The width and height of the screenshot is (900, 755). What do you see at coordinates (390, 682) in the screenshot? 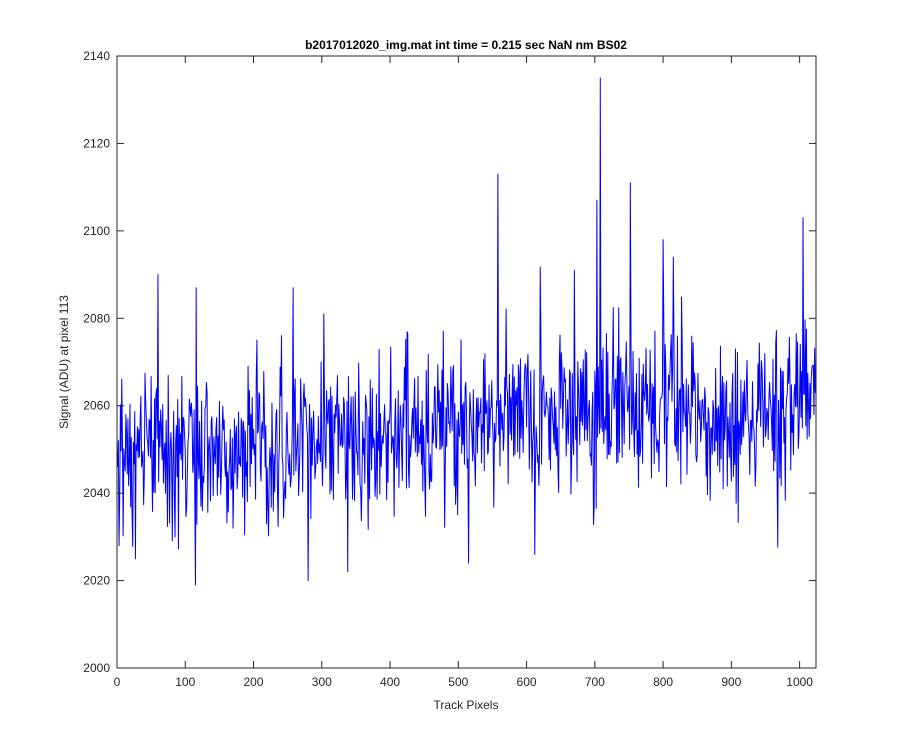
I see `x-tick-label: 400` at bounding box center [390, 682].